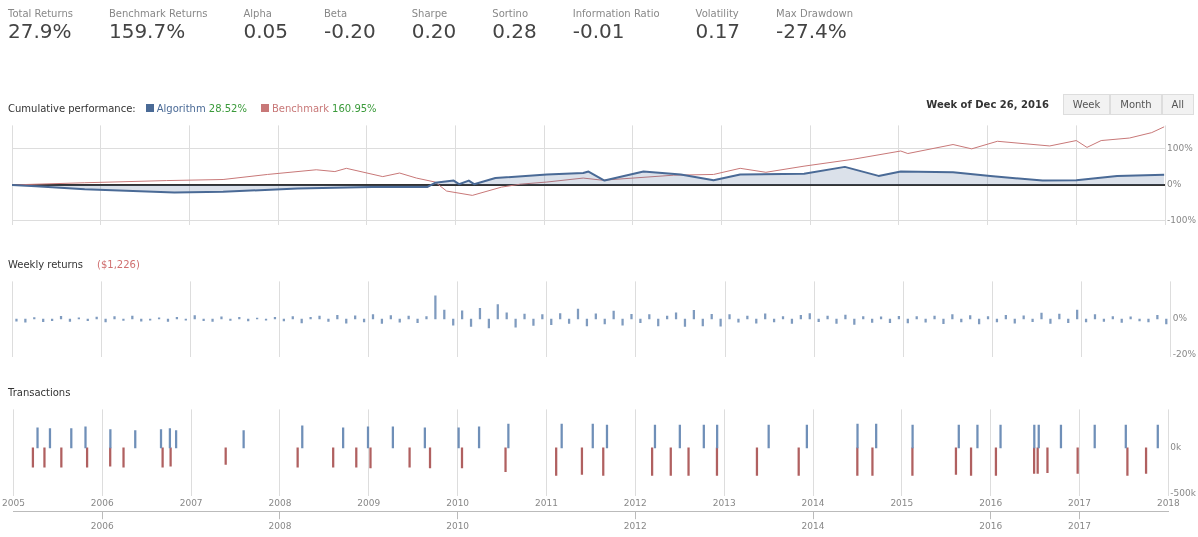 Image resolution: width=1198 pixels, height=537 pixels. I want to click on text: 0.05, so click(265, 31).